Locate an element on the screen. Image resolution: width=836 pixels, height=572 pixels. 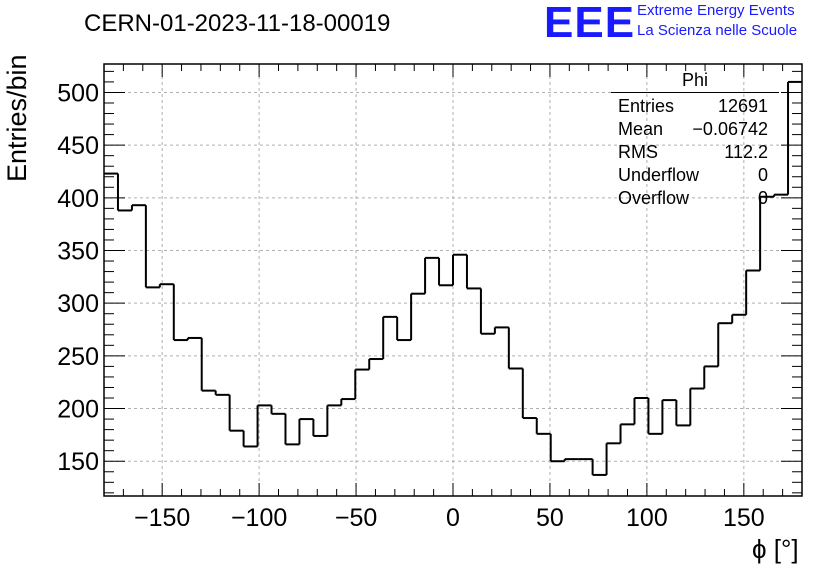
x-tick-label: 0 is located at coordinates (453, 518).